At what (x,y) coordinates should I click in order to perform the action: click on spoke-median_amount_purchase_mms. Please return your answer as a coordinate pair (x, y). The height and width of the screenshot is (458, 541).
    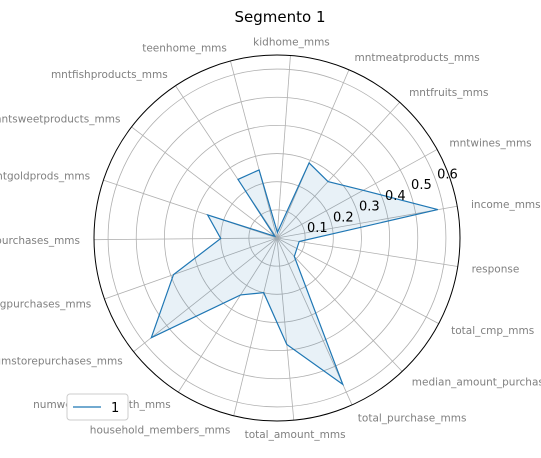
    Looking at the image, I should click on (339, 304).